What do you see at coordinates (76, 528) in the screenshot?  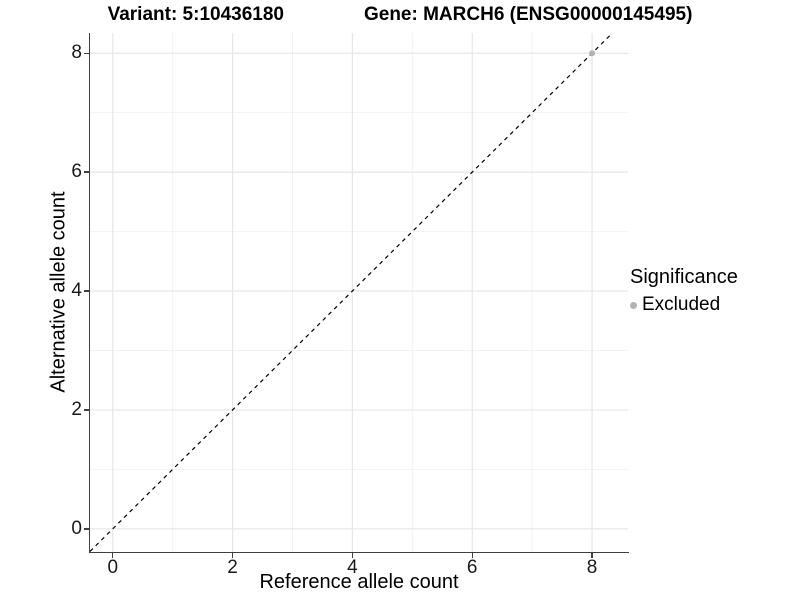 I see `y-tick-label: 0` at bounding box center [76, 528].